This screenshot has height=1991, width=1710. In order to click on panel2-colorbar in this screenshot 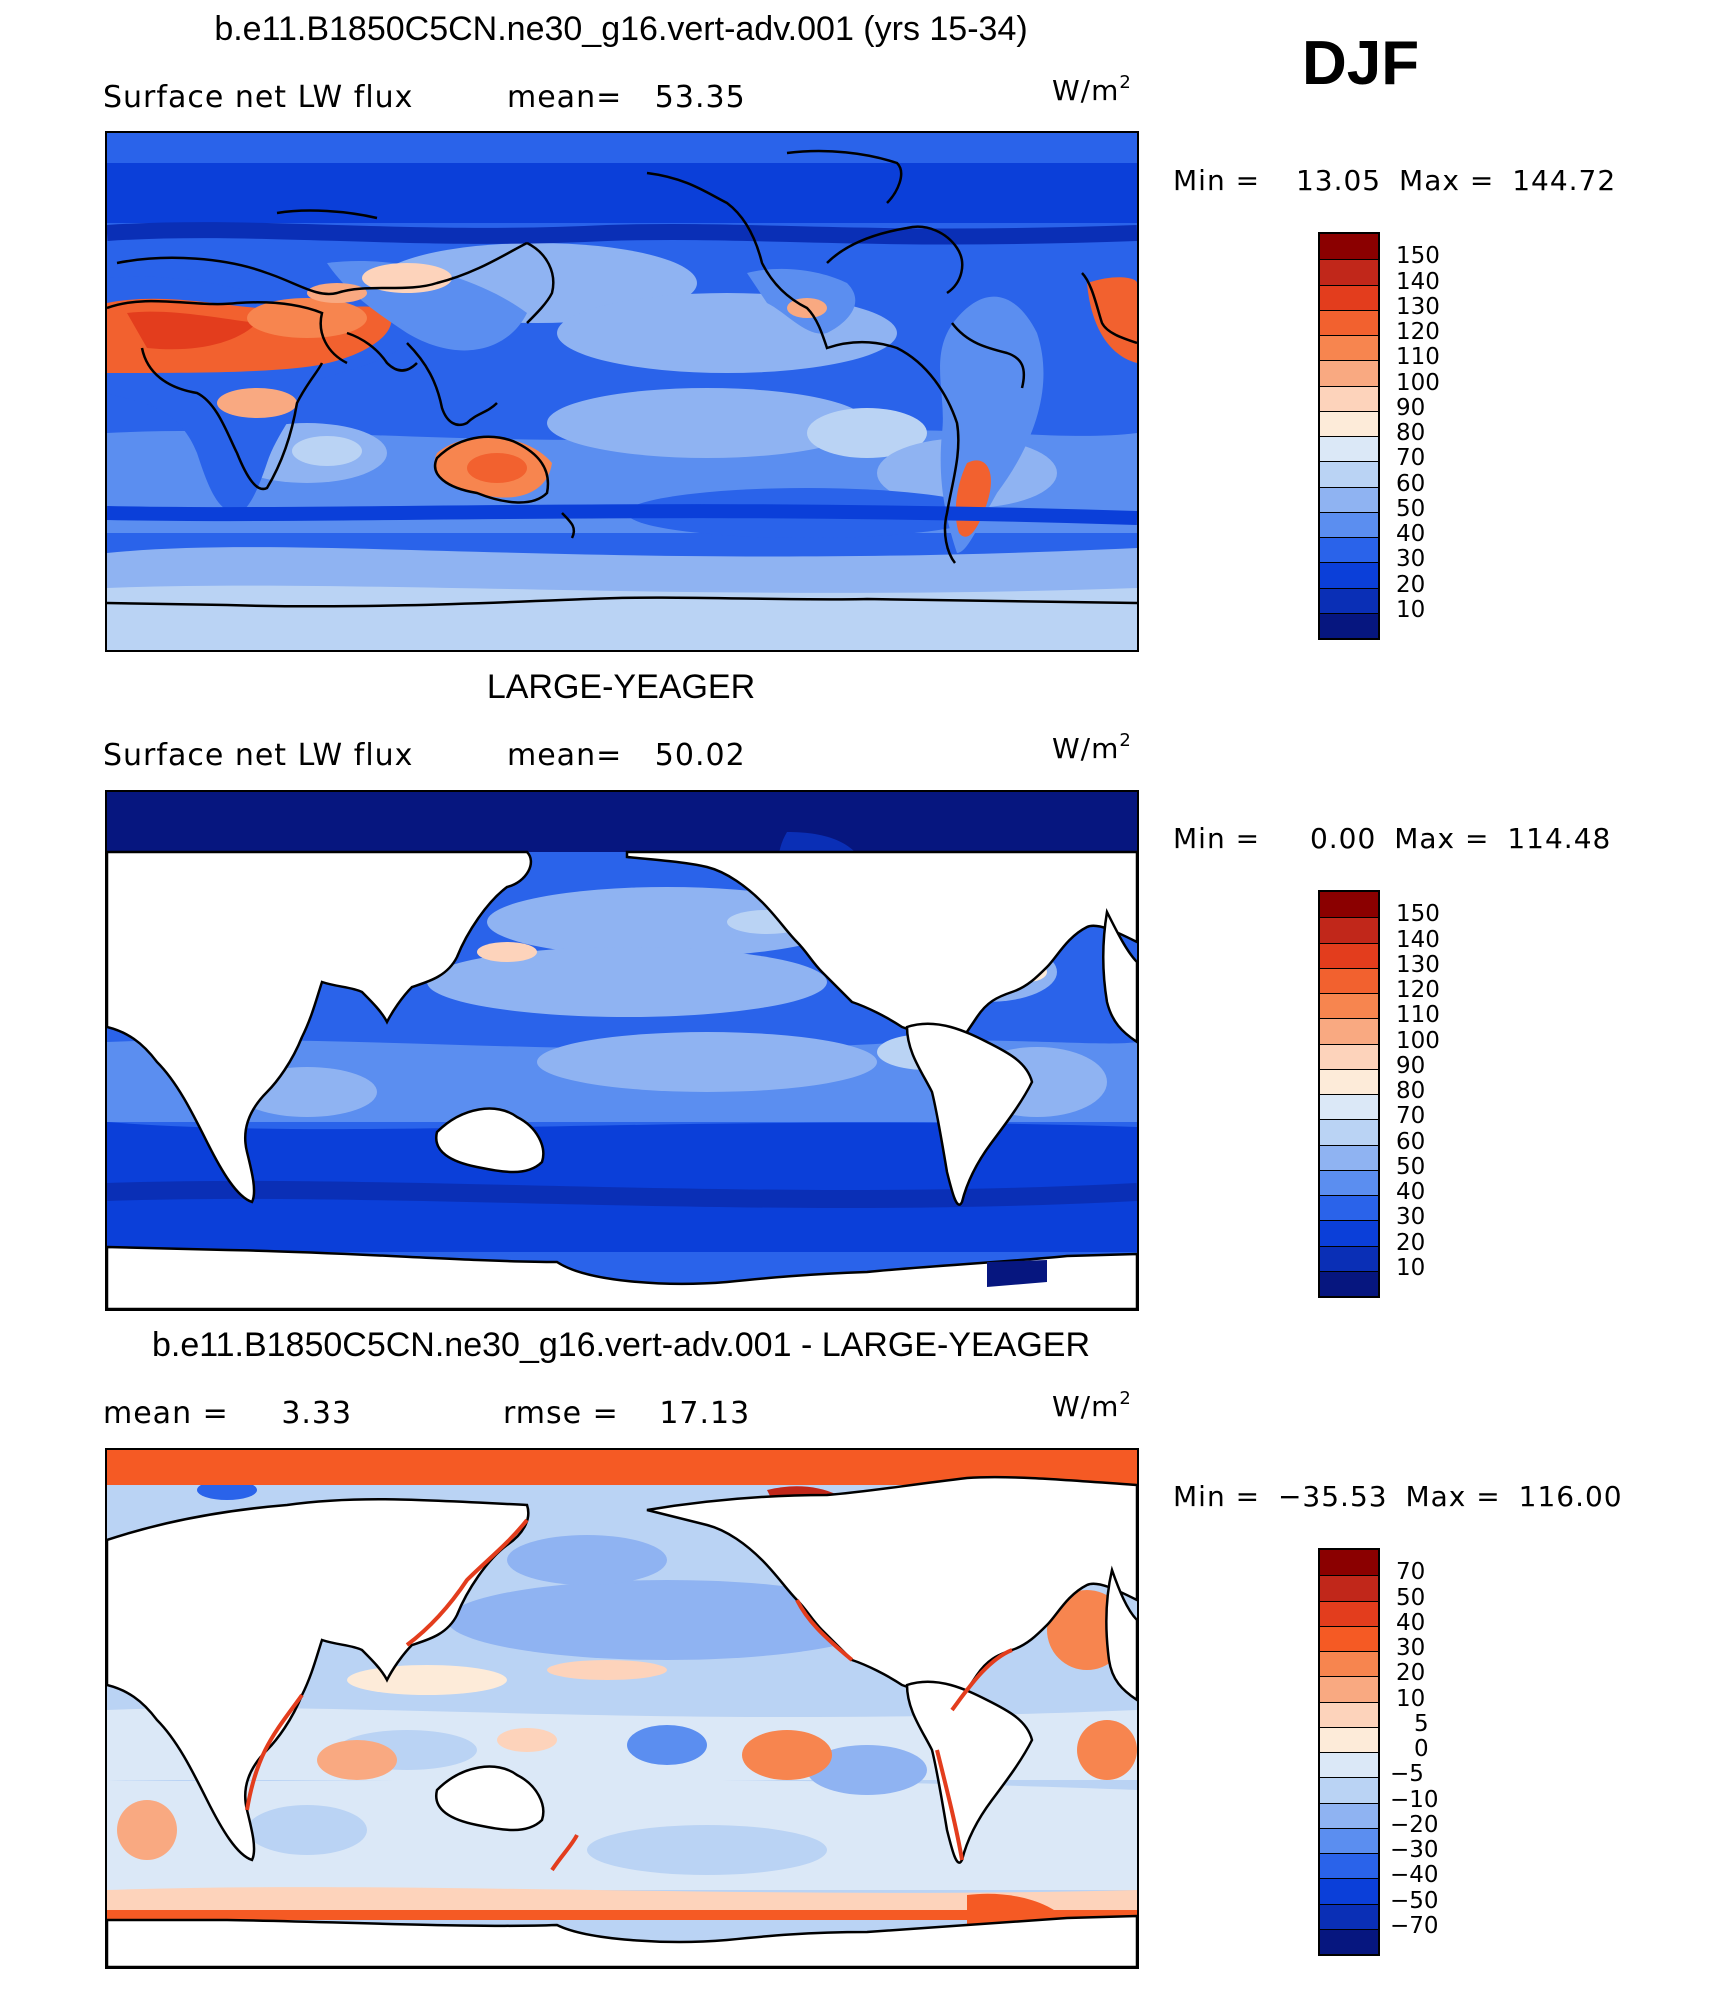, I will do `click(1349, 1094)`.